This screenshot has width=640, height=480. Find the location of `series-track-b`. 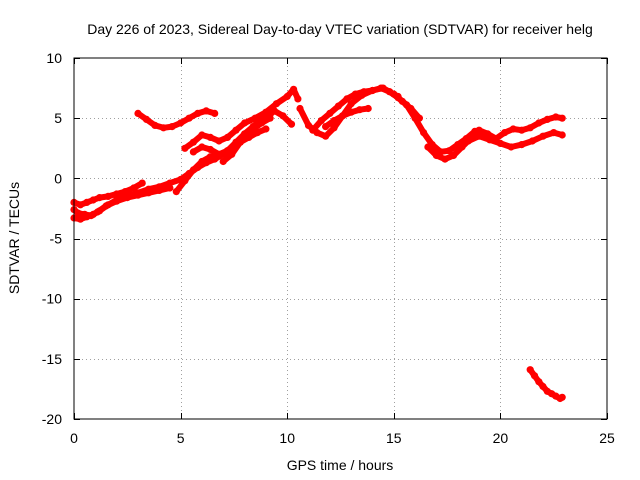

series-track-b is located at coordinates (122, 202).